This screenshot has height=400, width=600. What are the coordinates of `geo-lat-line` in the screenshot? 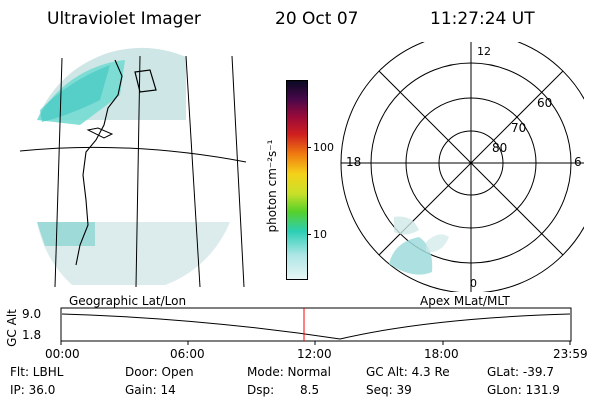 It's located at (133, 154).